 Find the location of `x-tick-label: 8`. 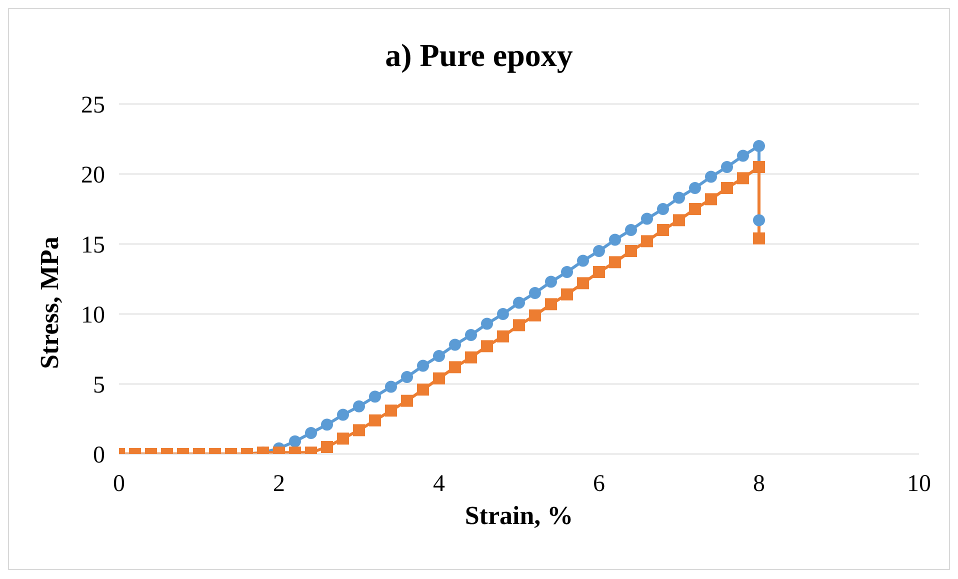

x-tick-label: 8 is located at coordinates (759, 484).